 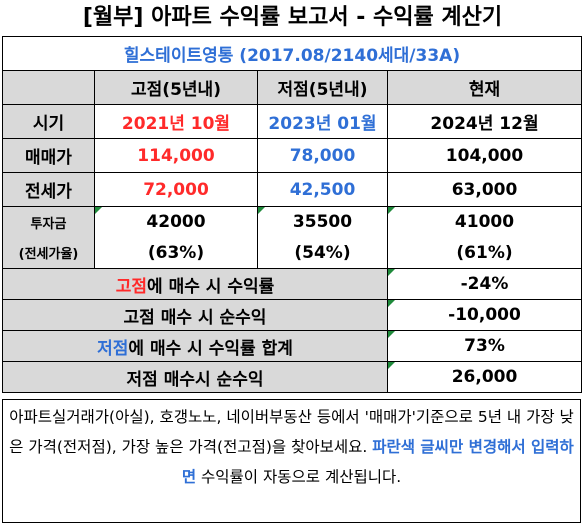 I want to click on sale-price-row: 매매가 114,000 78,000 104,000, so click(x=292, y=155).